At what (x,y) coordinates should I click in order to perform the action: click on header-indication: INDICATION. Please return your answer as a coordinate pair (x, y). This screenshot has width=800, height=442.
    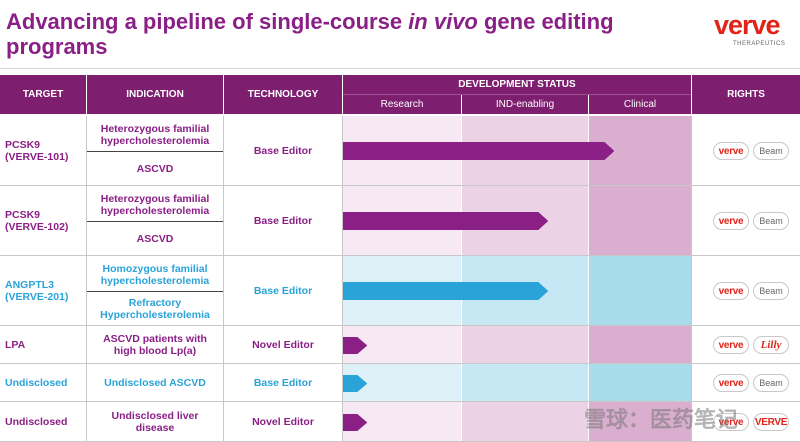
    Looking at the image, I should click on (155, 94).